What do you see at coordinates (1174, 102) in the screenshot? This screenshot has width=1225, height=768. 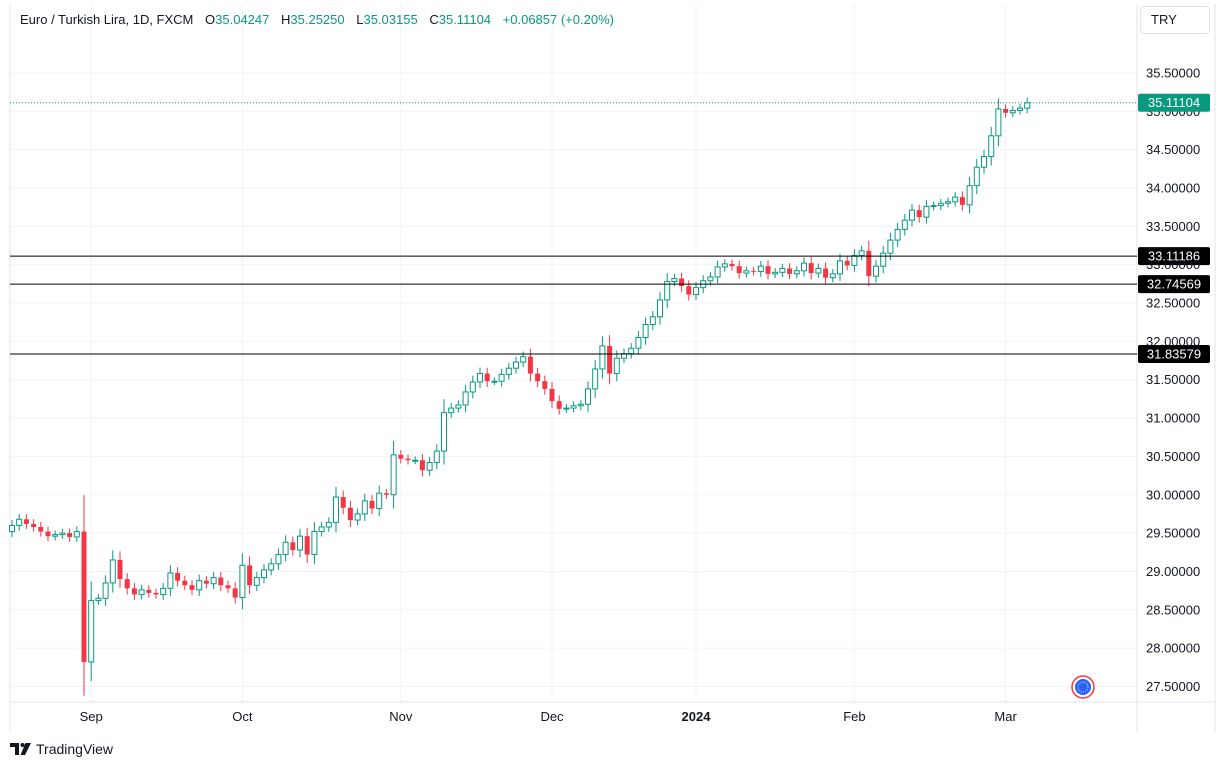 I see `last-price-label: 35.11104` at bounding box center [1174, 102].